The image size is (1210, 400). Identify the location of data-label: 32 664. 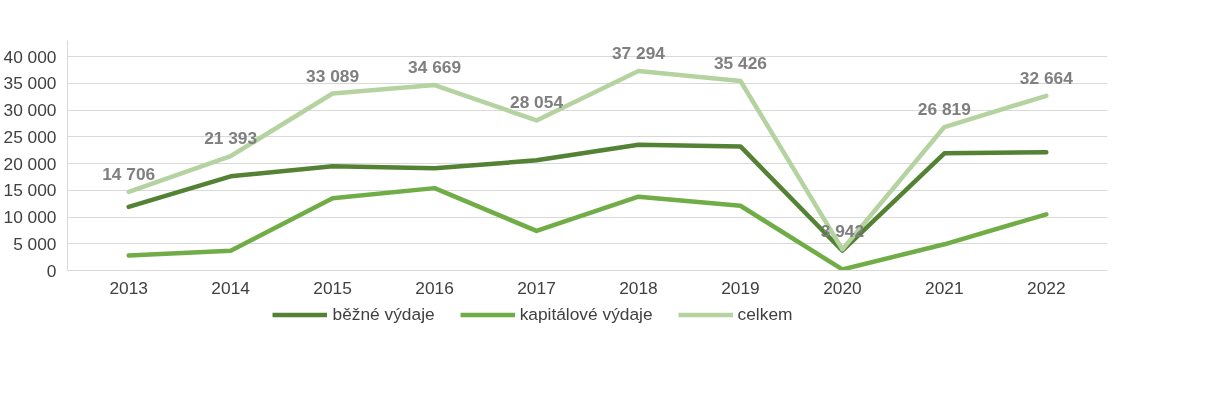
(1046, 77).